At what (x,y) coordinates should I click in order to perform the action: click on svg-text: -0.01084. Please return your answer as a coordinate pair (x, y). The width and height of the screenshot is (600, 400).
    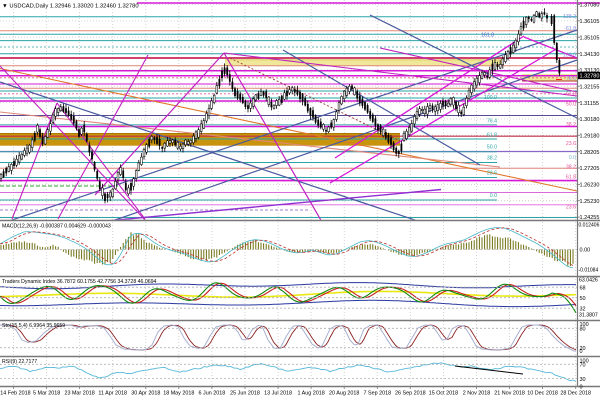
    Looking at the image, I should click on (589, 271).